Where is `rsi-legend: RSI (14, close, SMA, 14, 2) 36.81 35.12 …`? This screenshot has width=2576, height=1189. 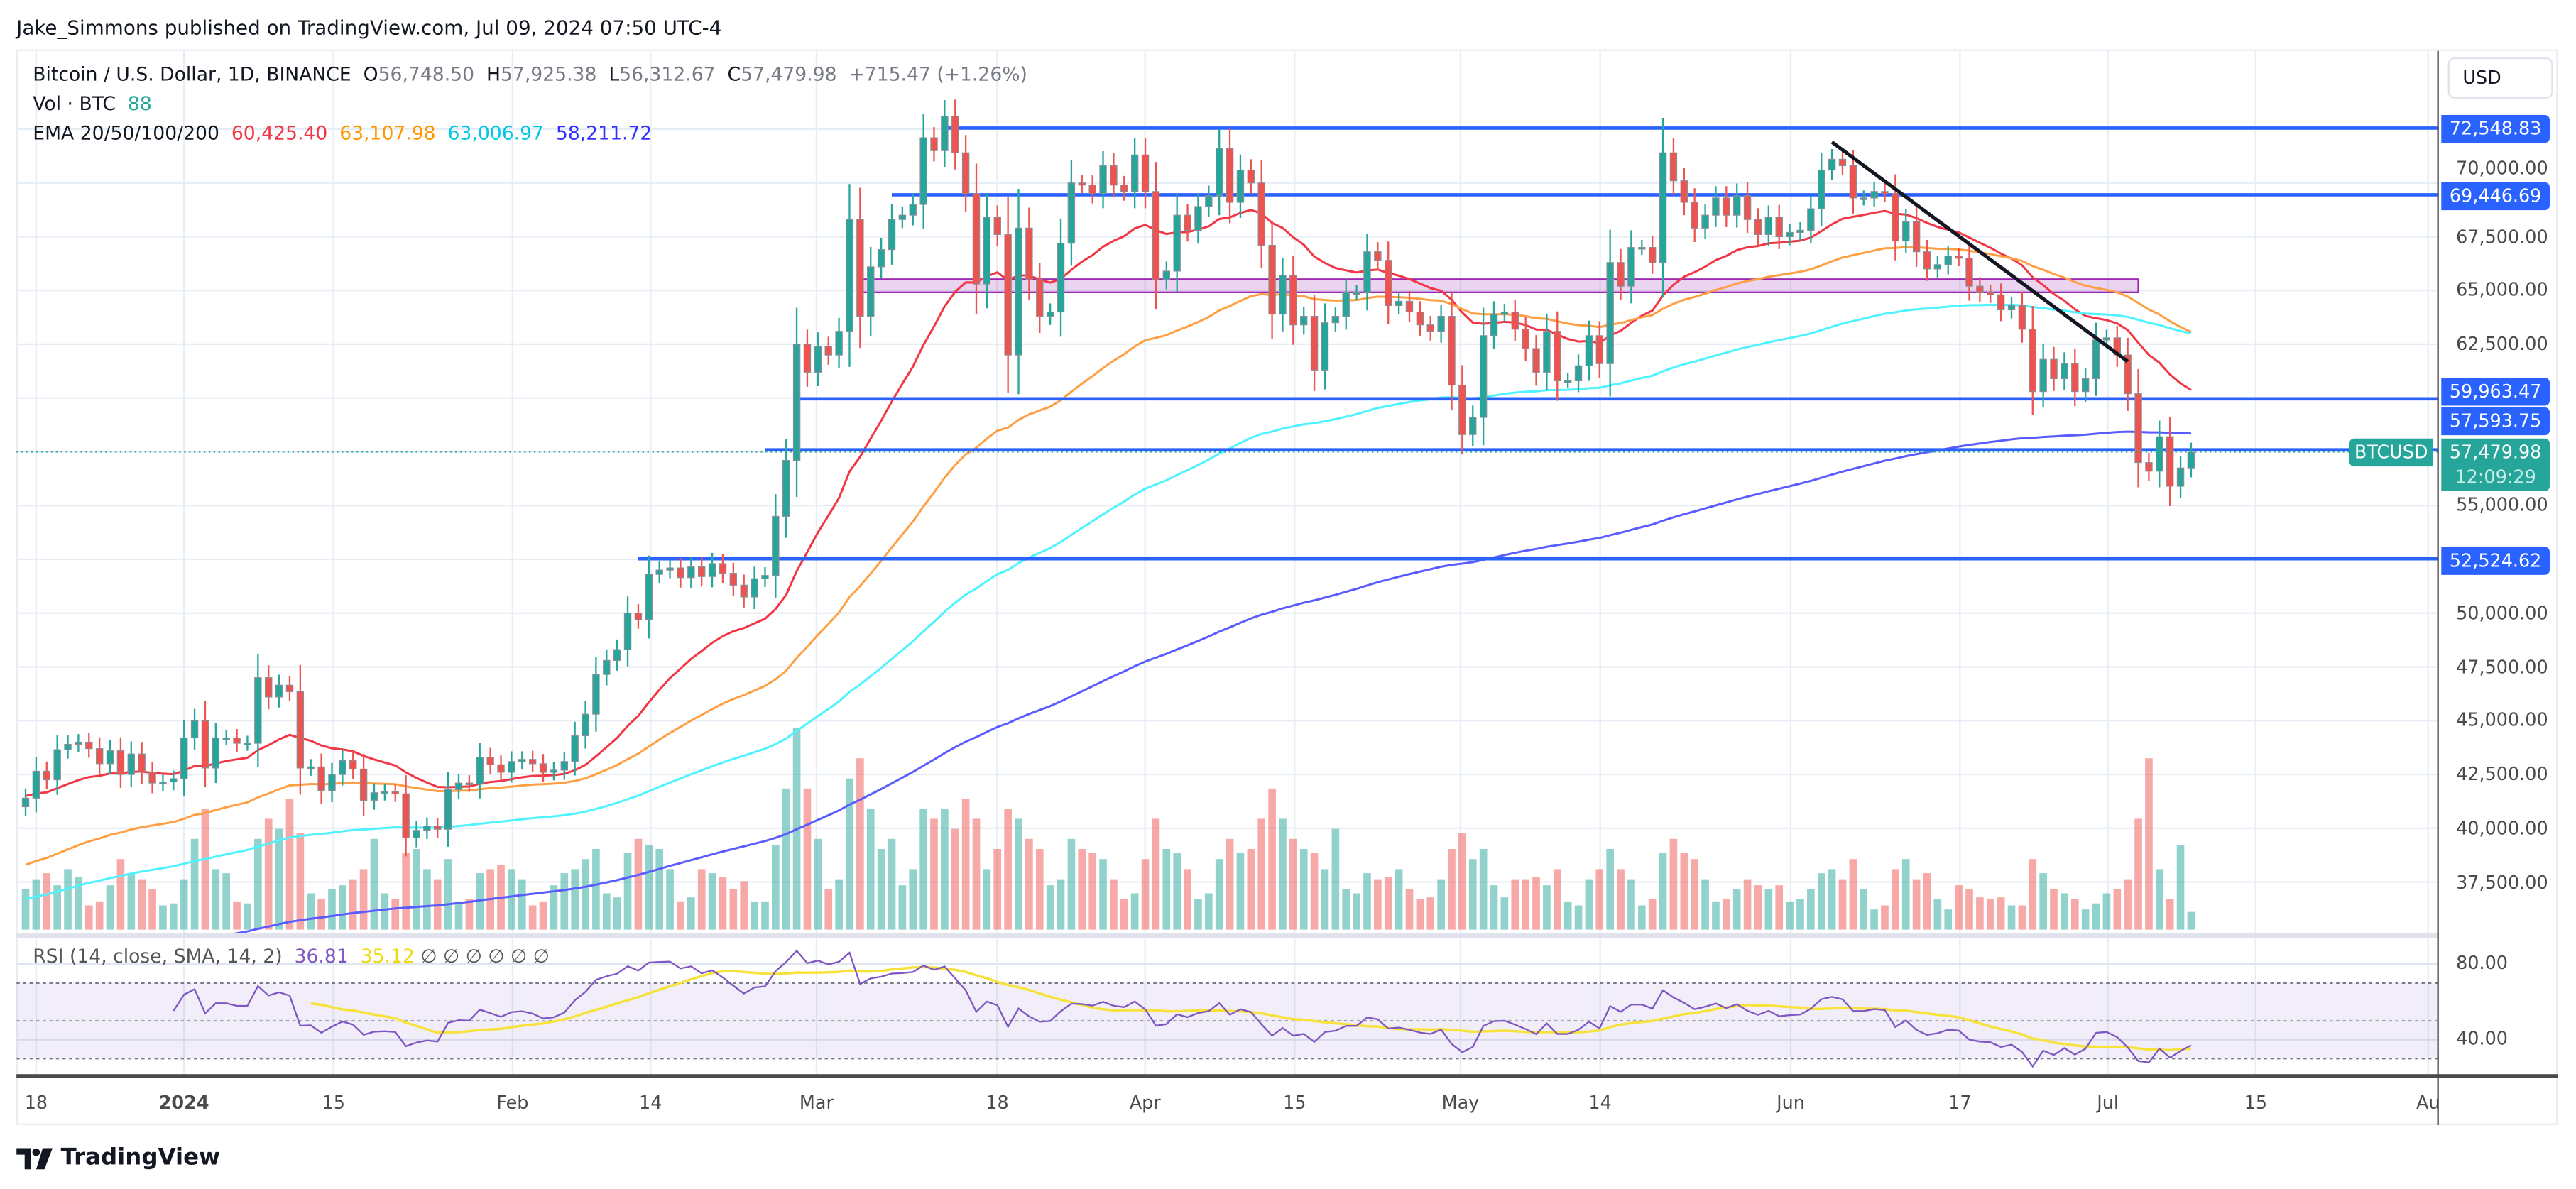 rsi-legend: RSI (14, close, SMA, 14, 2) 36.81 35.12 … is located at coordinates (291, 955).